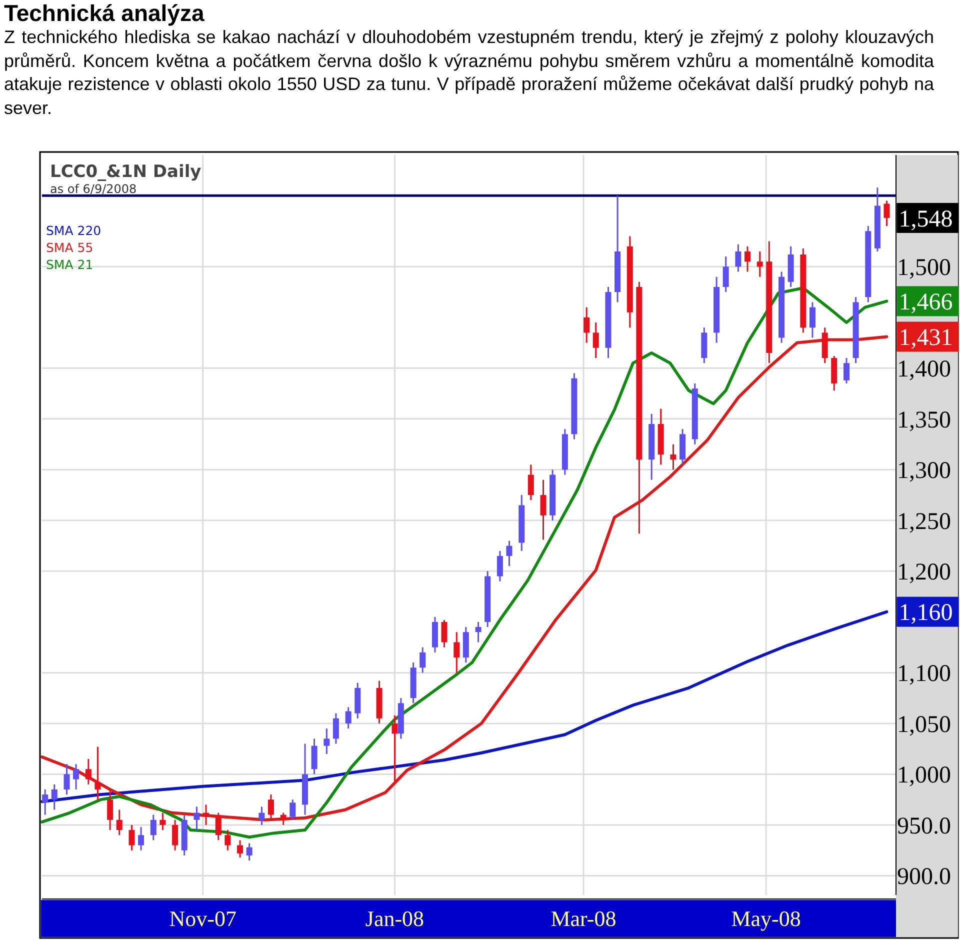  Describe the element at coordinates (74, 230) in the screenshot. I see `text: SMA 220` at that location.